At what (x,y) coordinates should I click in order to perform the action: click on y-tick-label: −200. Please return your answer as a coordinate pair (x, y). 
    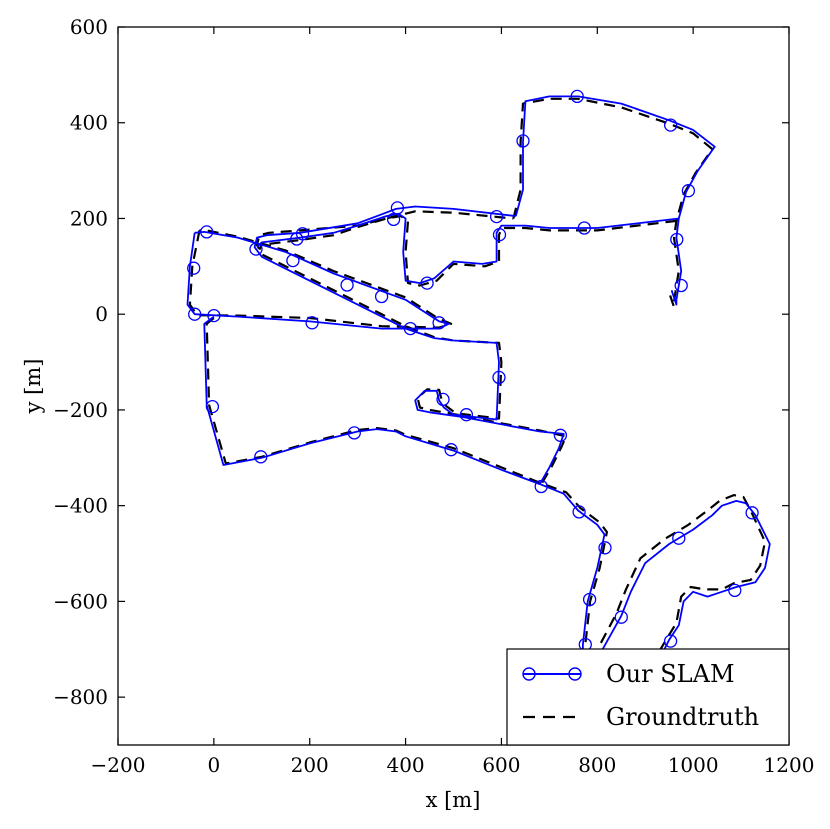
    Looking at the image, I should click on (80, 410).